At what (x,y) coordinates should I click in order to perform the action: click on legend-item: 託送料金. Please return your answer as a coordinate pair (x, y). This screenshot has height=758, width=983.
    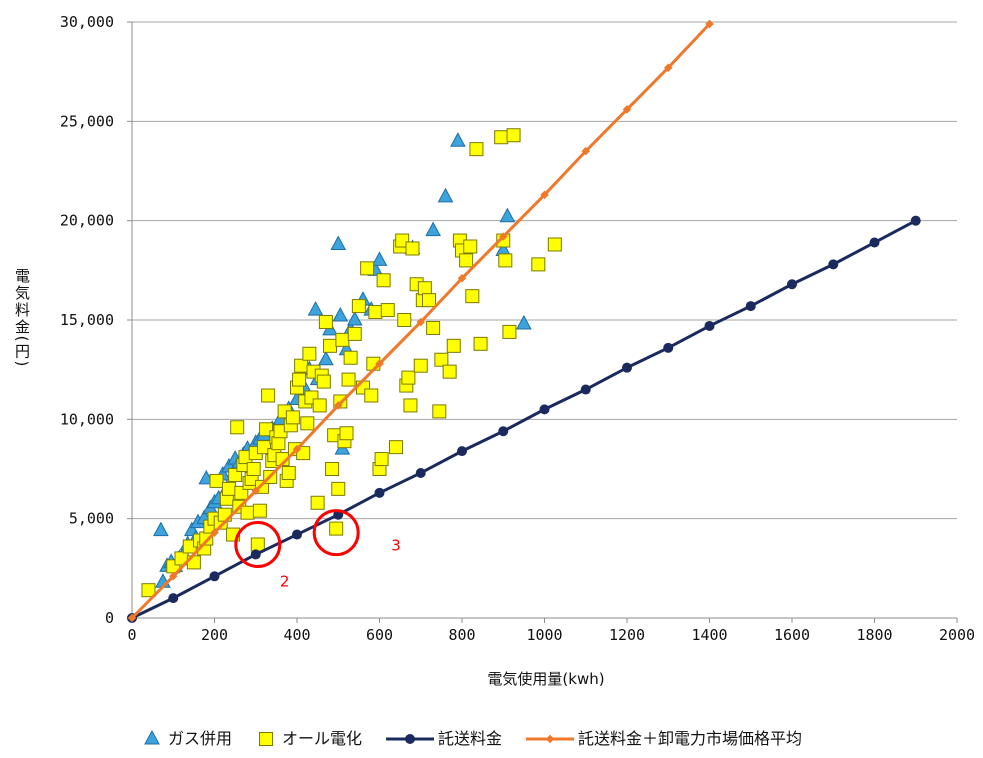
    Looking at the image, I should click on (444, 738).